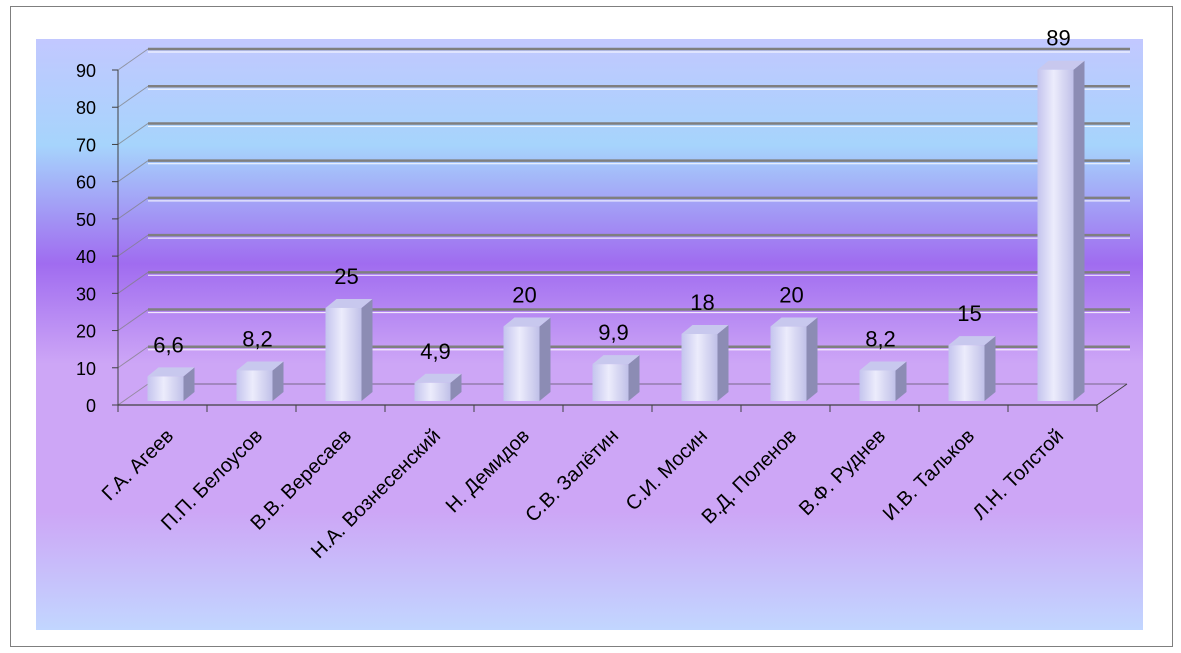  I want to click on y-tick-label: 20, so click(86, 332).